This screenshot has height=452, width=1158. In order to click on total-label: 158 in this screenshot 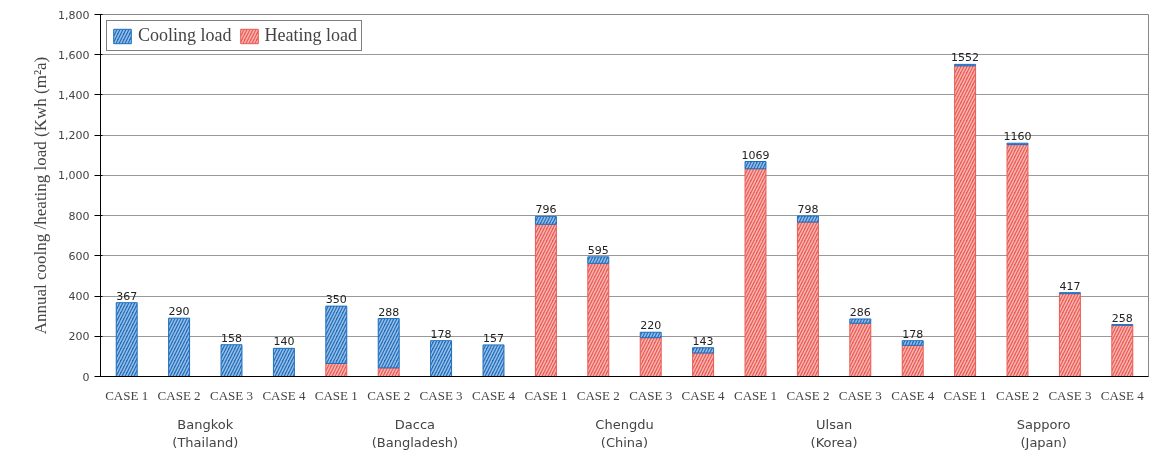, I will do `click(231, 338)`.